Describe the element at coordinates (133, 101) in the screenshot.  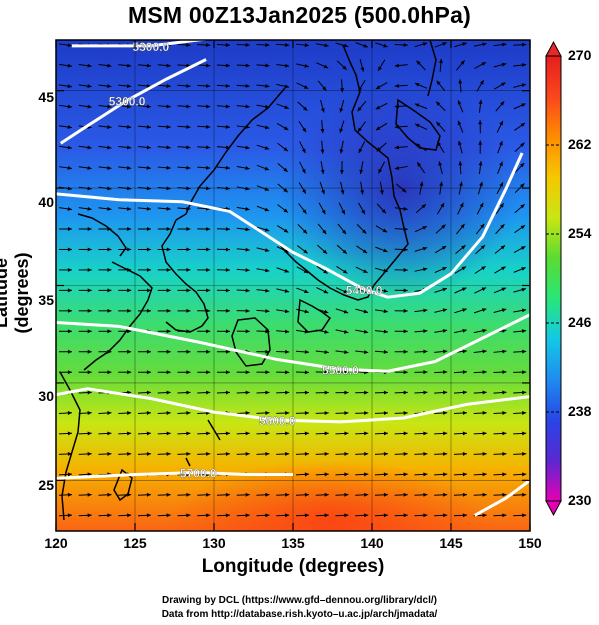
I see `height-contour-line` at that location.